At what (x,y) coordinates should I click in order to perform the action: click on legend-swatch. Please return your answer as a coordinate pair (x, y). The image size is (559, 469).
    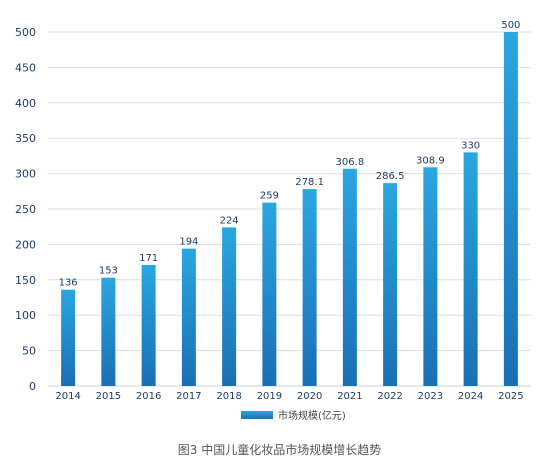
    Looking at the image, I should click on (257, 415).